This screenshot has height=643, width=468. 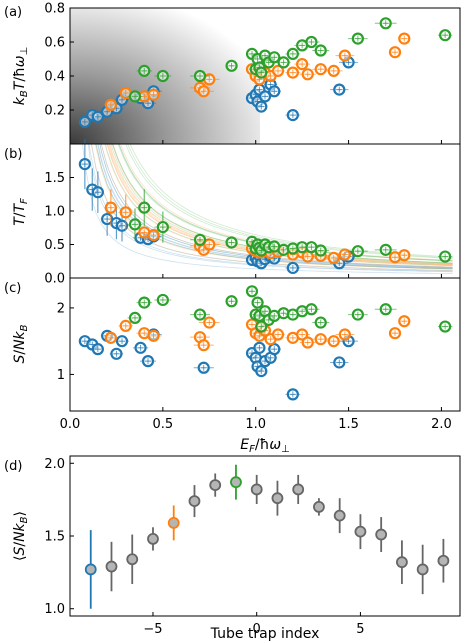 What do you see at coordinates (21, 343) in the screenshot?
I see `panel-c-ylabel: S/NkB` at bounding box center [21, 343].